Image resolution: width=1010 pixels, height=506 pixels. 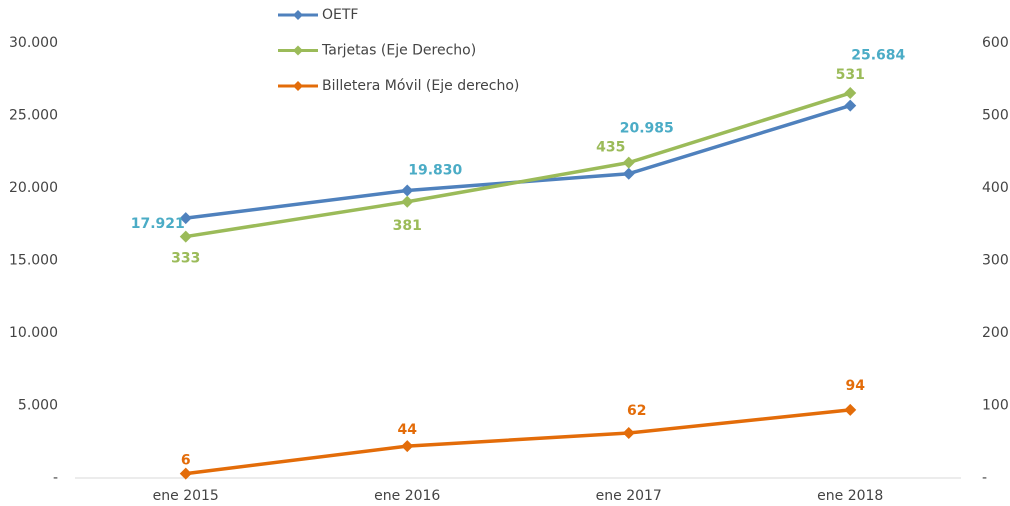 What do you see at coordinates (407, 496) in the screenshot?
I see `x-tick-label: ene 2016` at bounding box center [407, 496].